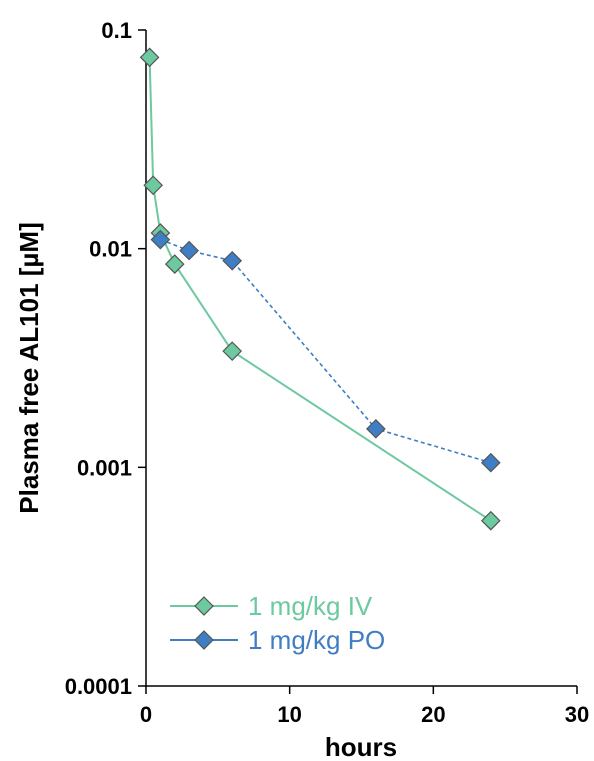  I want to click on legend-item-1-mg-kg-iv: 1 mg/kg IV, so click(271, 606).